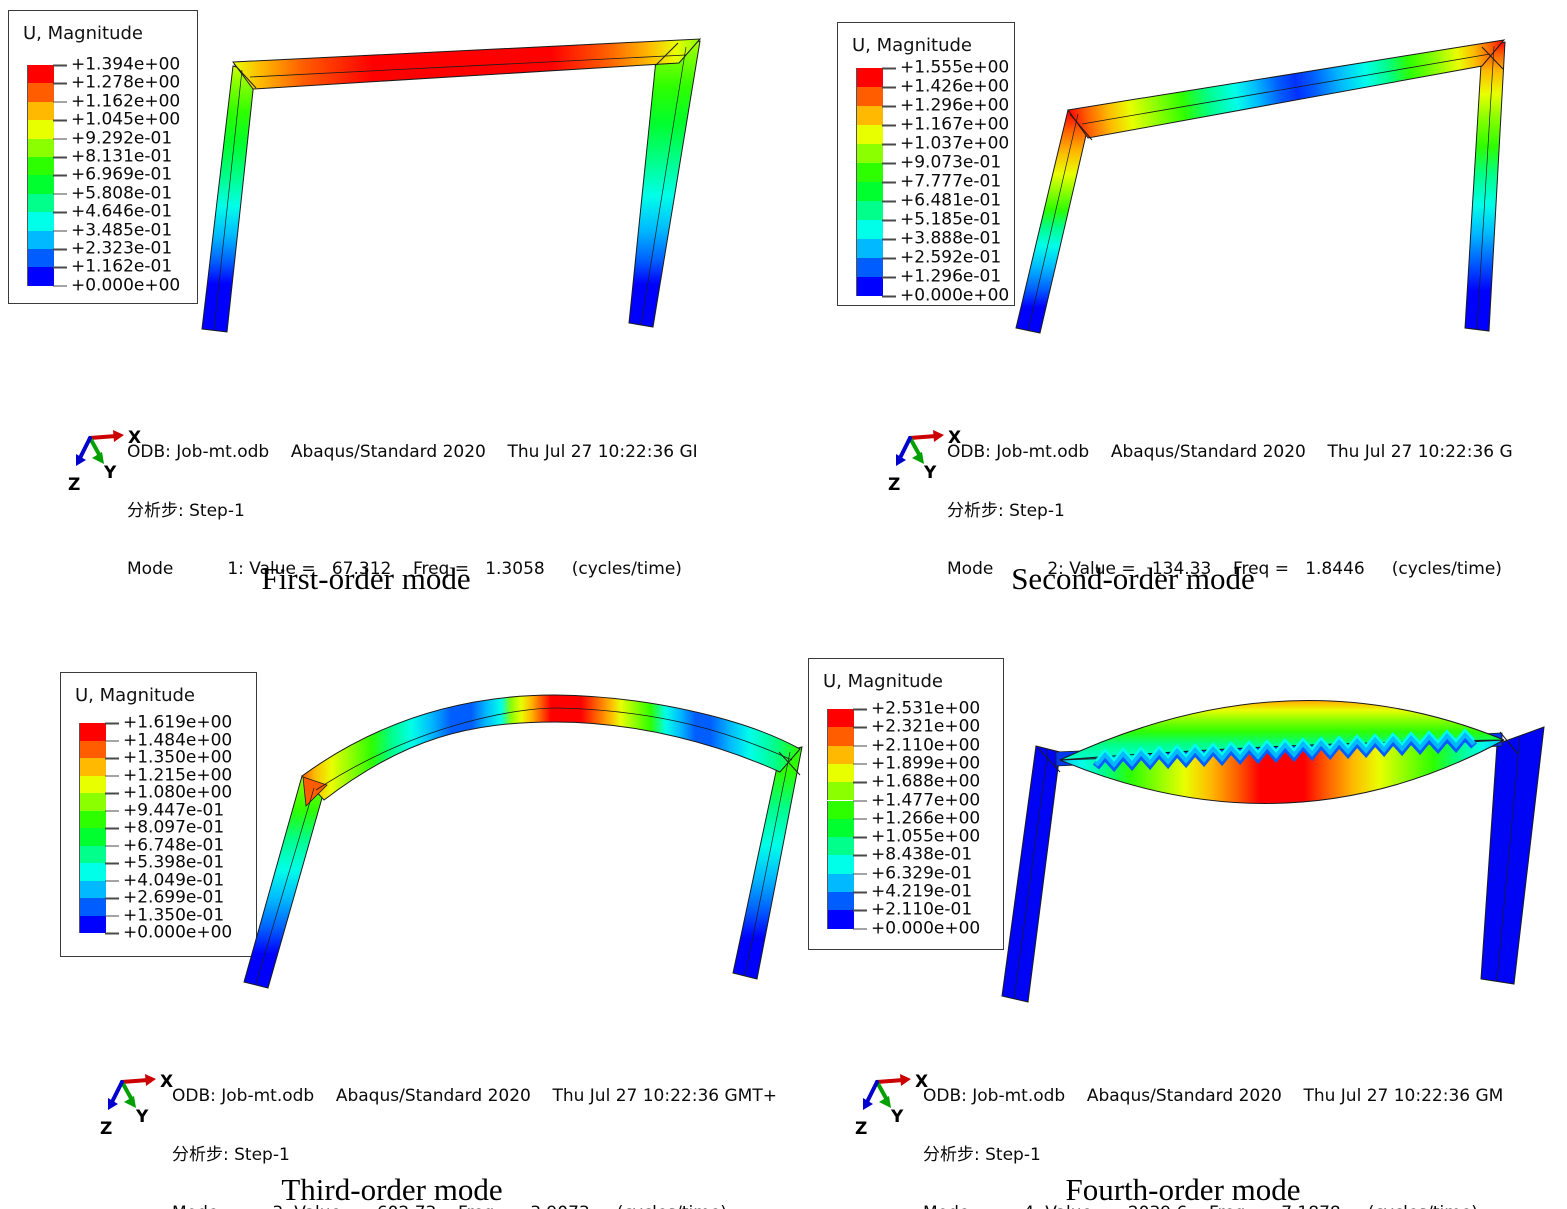 The width and height of the screenshot is (1567, 1209). Describe the element at coordinates (136, 1105) in the screenshot. I see `axis-triad-icon: X Y Z` at that location.